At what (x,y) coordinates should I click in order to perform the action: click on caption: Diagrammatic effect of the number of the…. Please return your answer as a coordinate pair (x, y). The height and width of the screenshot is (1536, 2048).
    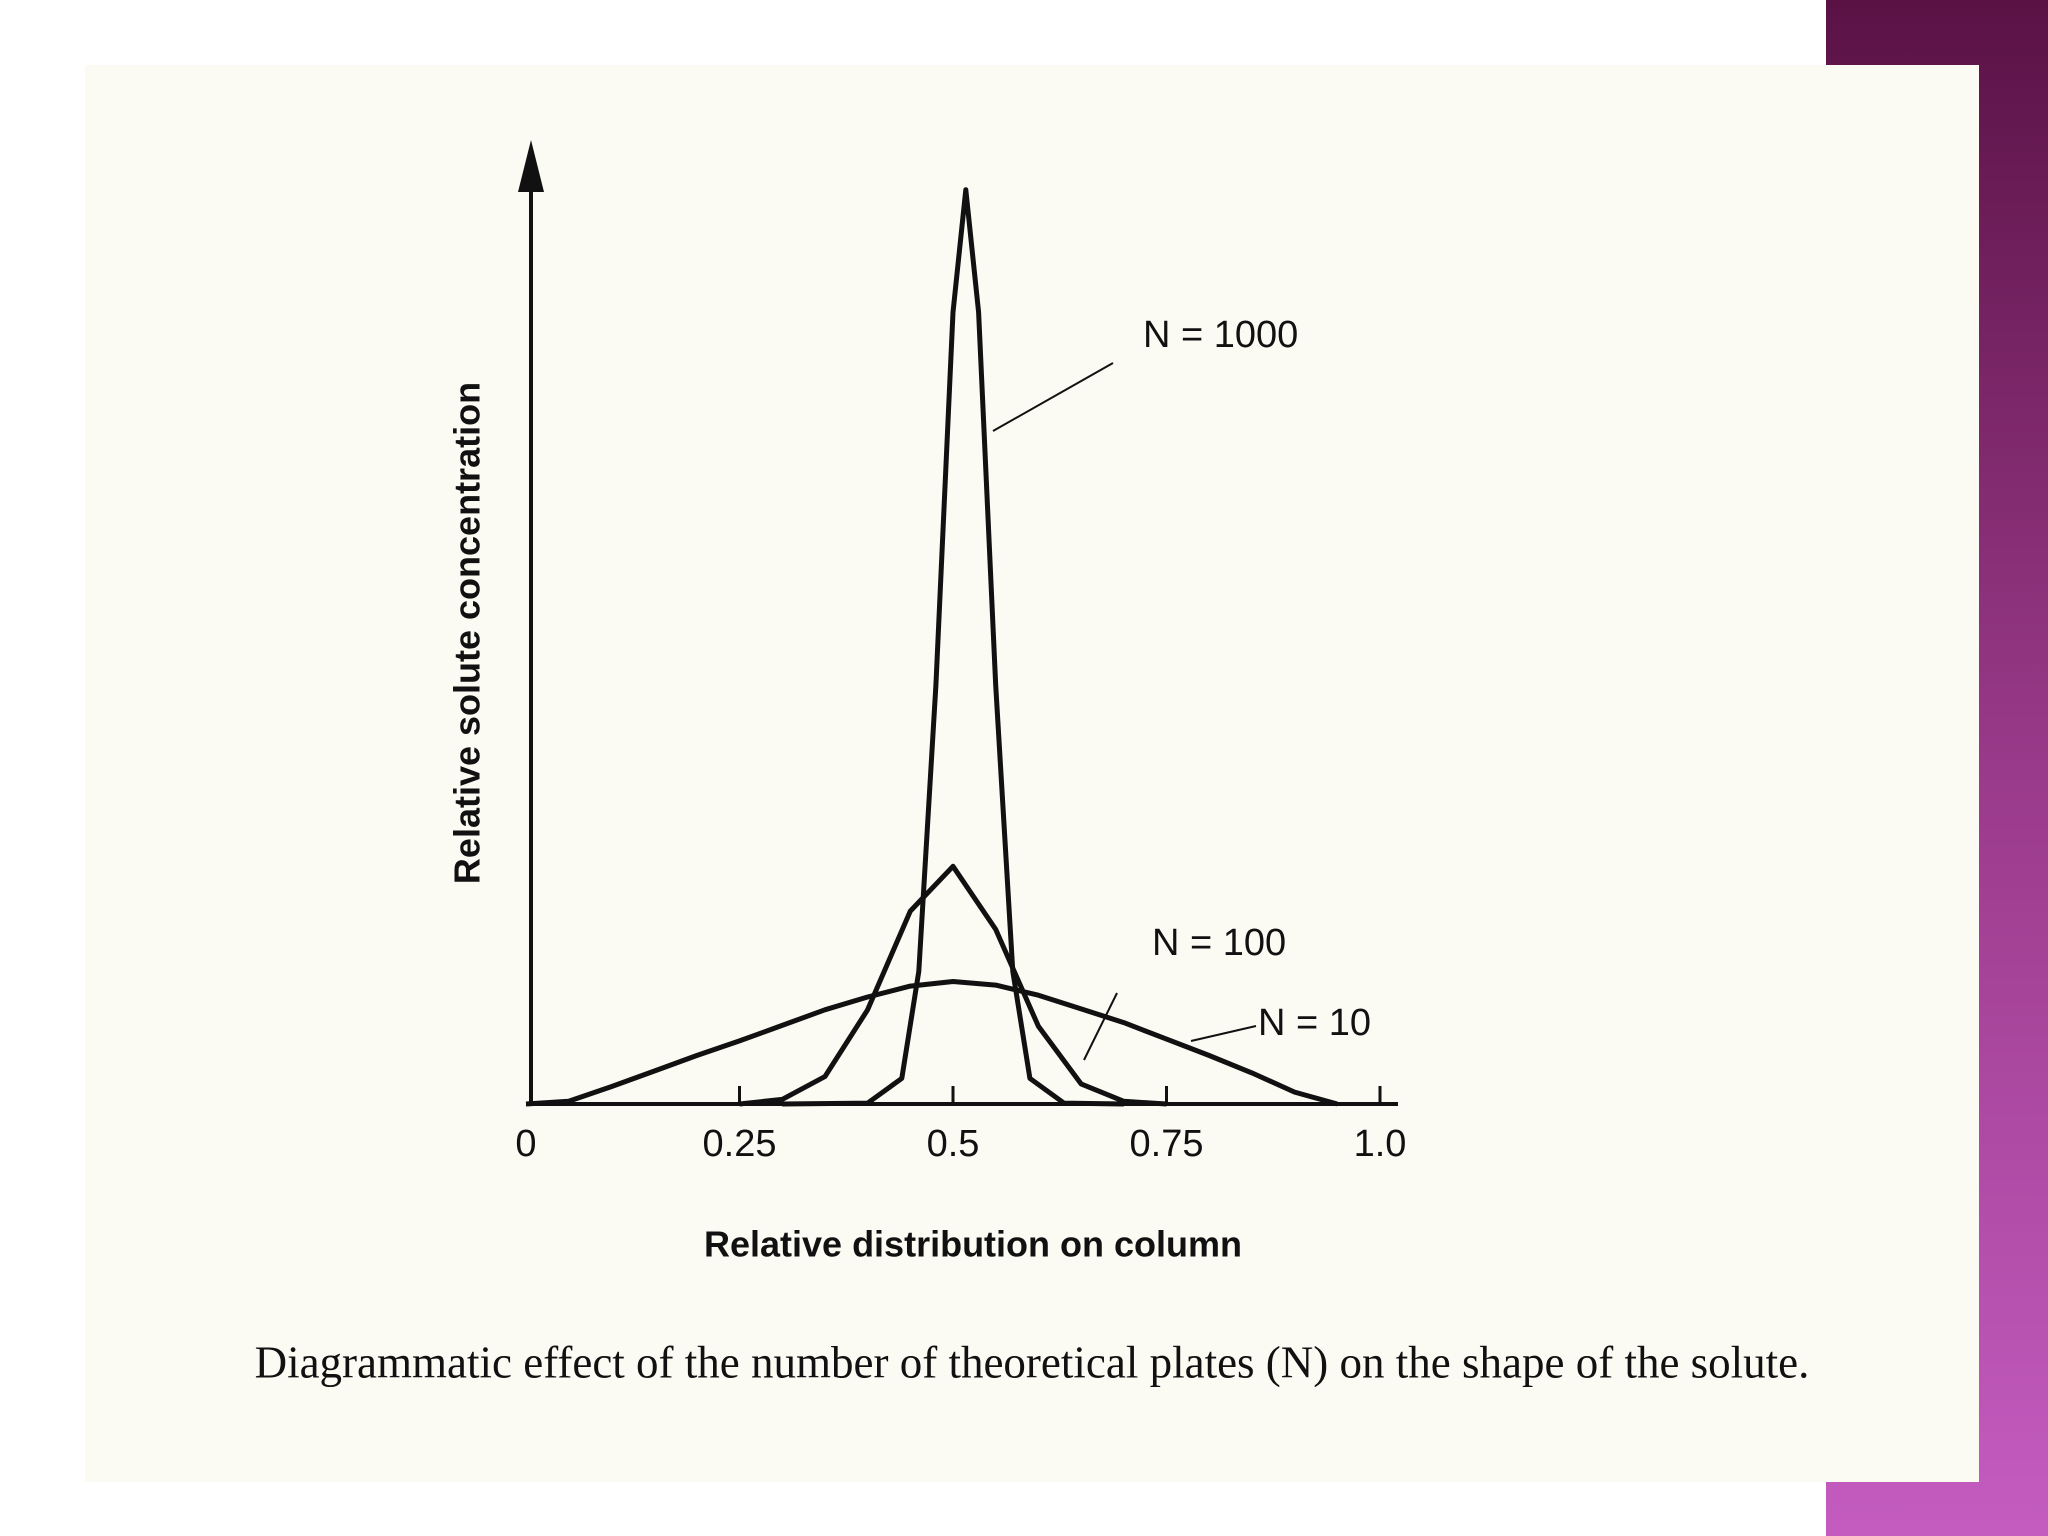
    Looking at the image, I should click on (1032, 1362).